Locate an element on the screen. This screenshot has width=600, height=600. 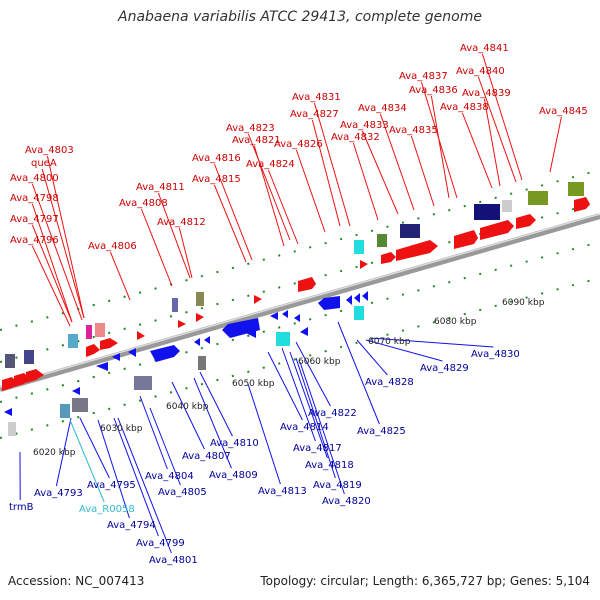
gene-label-bottom: Ava_4817 is located at coordinates (317, 448).